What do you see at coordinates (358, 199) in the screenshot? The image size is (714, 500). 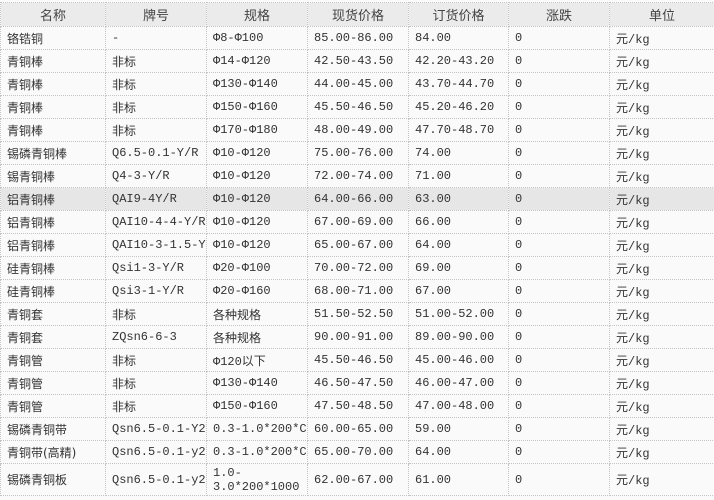 I see `spot-price-cell: 64.00-66.00` at bounding box center [358, 199].